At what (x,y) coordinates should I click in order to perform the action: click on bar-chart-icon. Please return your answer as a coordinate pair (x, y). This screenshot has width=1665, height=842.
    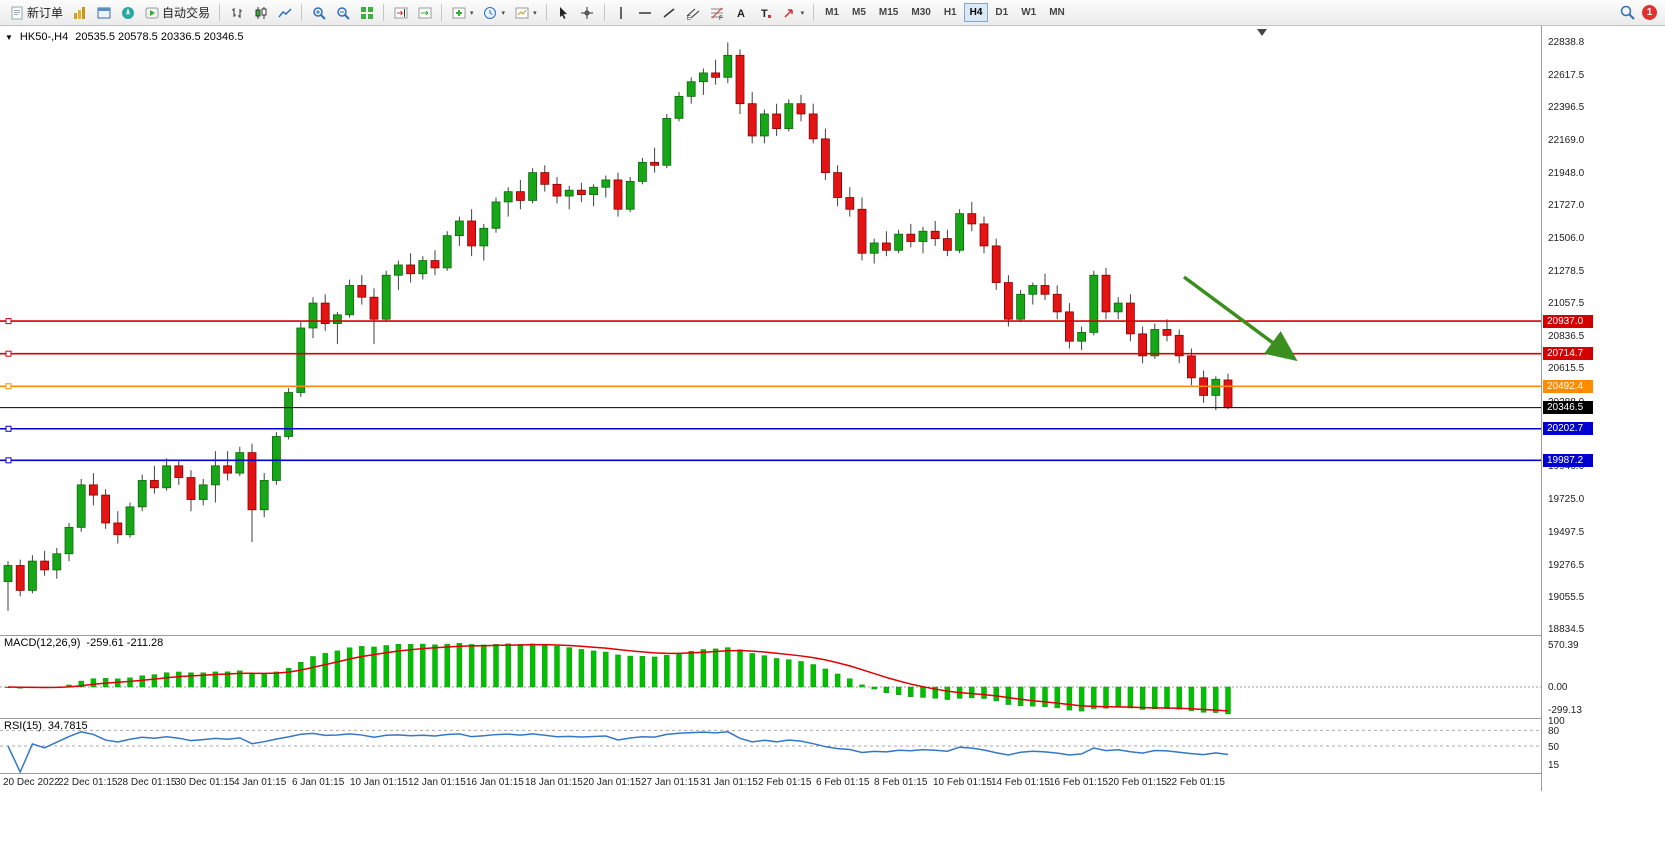
    Looking at the image, I should click on (236, 12).